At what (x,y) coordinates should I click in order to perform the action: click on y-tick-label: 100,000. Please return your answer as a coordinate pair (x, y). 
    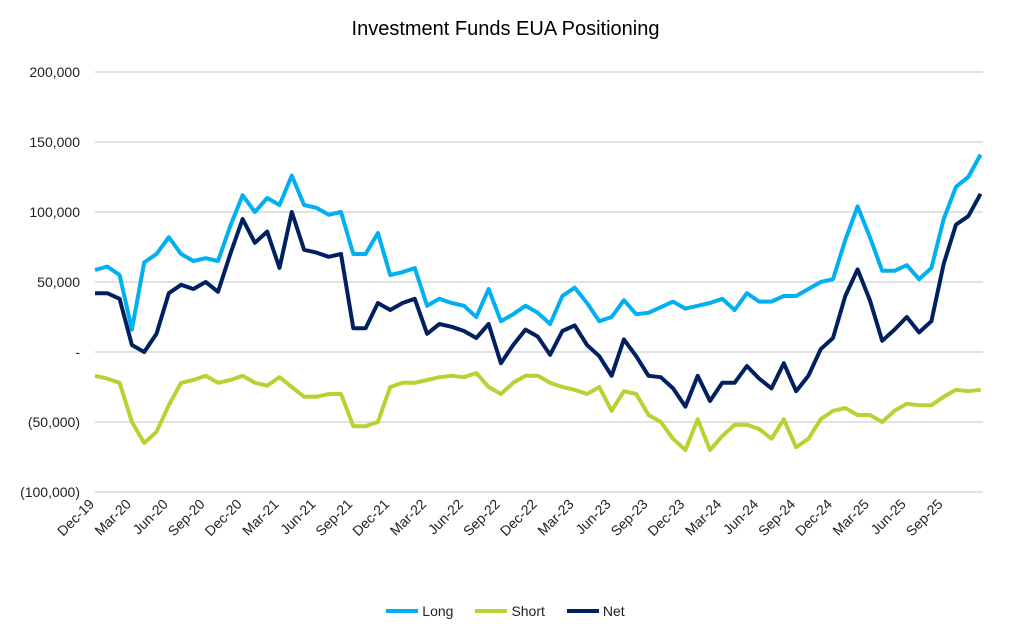
    Looking at the image, I should click on (54, 212).